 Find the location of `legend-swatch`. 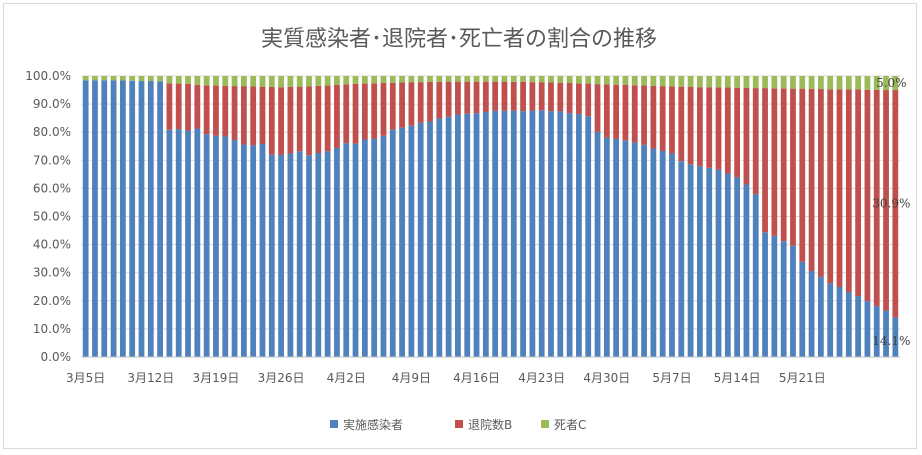

legend-swatch is located at coordinates (545, 424).